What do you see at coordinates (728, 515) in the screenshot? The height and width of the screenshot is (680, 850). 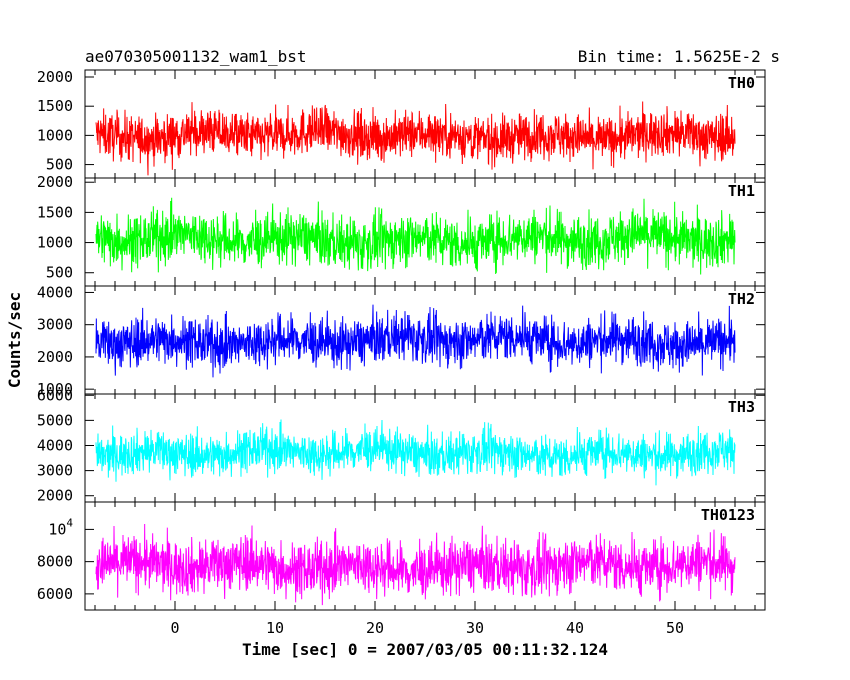 I see `panel-label: TH0123` at bounding box center [728, 515].